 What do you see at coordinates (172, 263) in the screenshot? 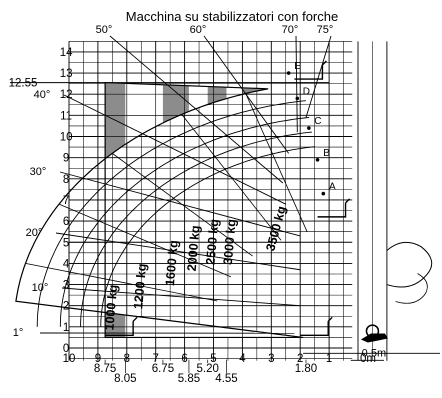
I see `load-zone-label: 1600 kg` at bounding box center [172, 263].